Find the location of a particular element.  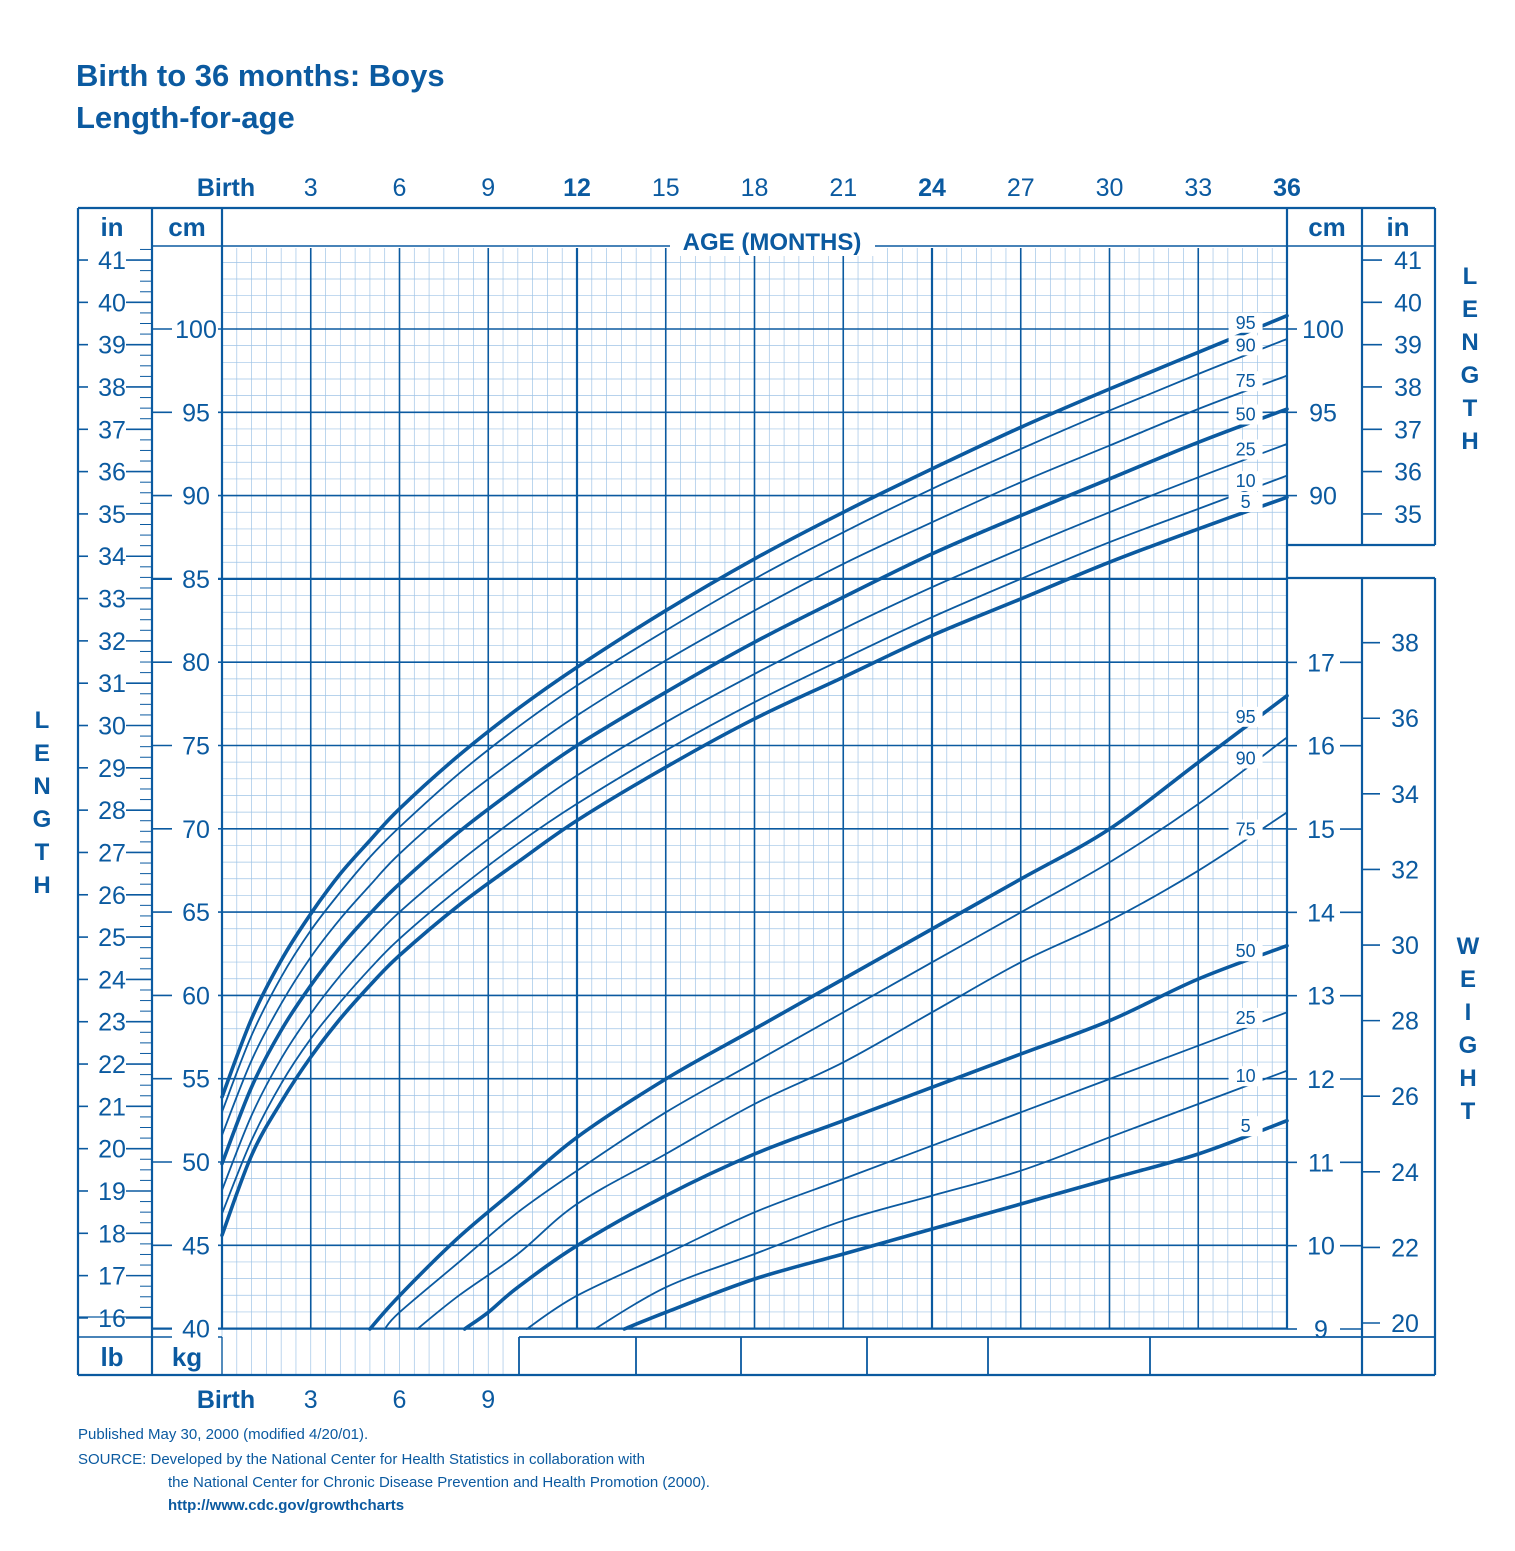

cm-tick-left: 45 is located at coordinates (196, 1246).